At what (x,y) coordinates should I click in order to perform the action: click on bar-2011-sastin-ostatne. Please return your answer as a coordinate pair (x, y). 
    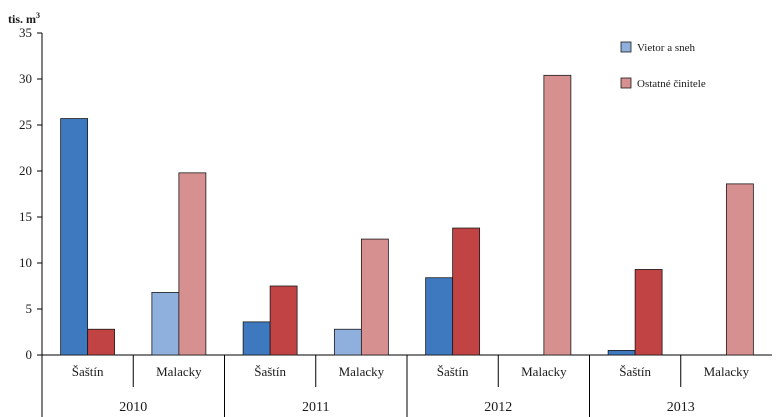
    Looking at the image, I should click on (283, 320).